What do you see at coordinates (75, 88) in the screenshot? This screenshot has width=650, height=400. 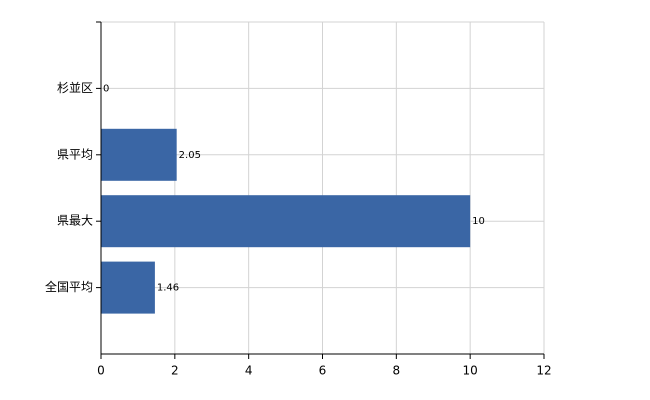 I see `y-tick-label: 杉並区` at bounding box center [75, 88].